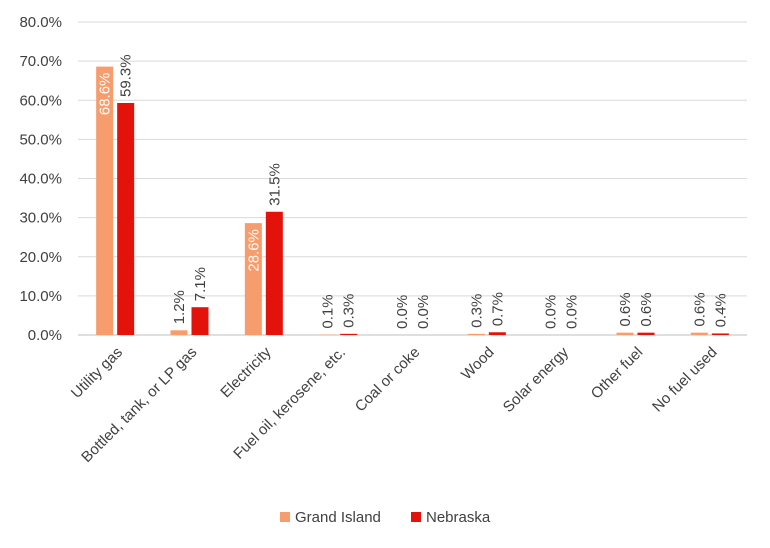  I want to click on data-label: 0.1%, so click(328, 311).